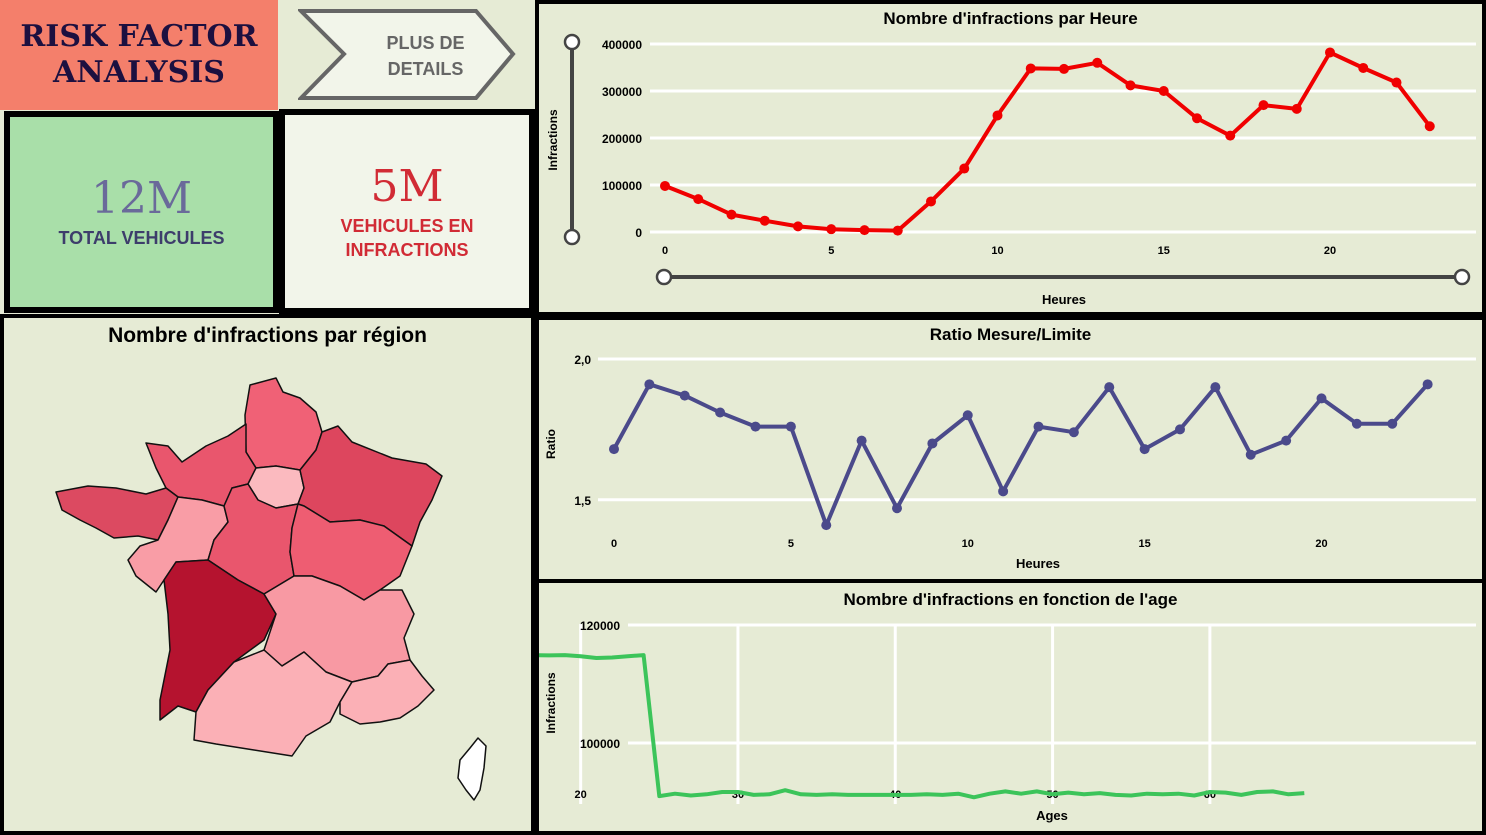 This screenshot has width=1486, height=835. I want to click on kpi-total-label: TOTAL VEHICULES, so click(141, 238).